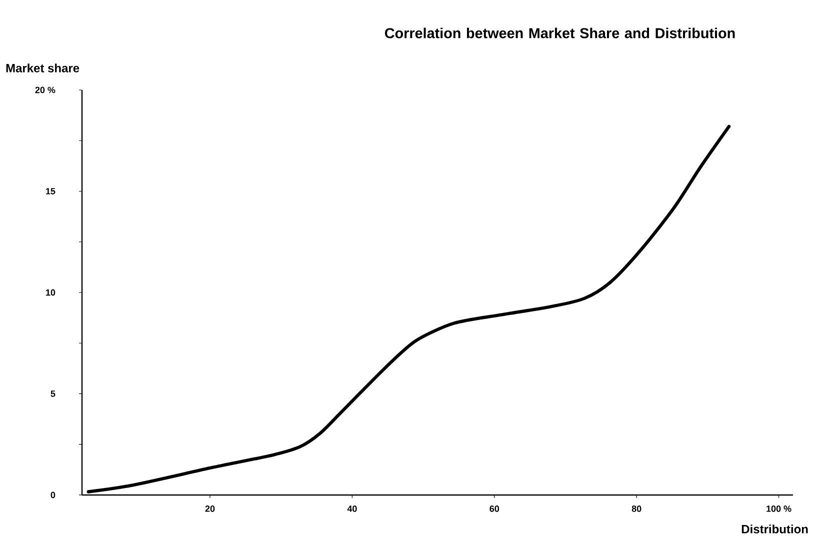 The width and height of the screenshot is (815, 541). I want to click on y-axis-title: Market share, so click(43, 68).